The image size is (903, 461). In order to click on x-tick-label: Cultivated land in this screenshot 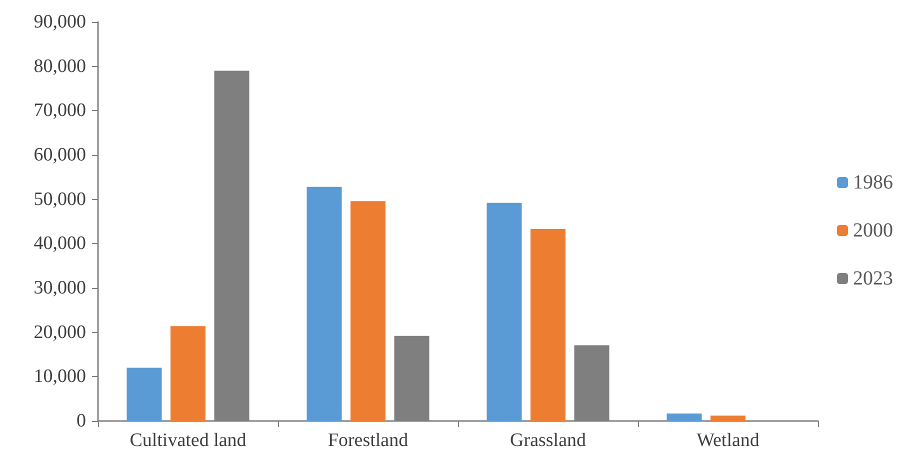, I will do `click(188, 440)`.